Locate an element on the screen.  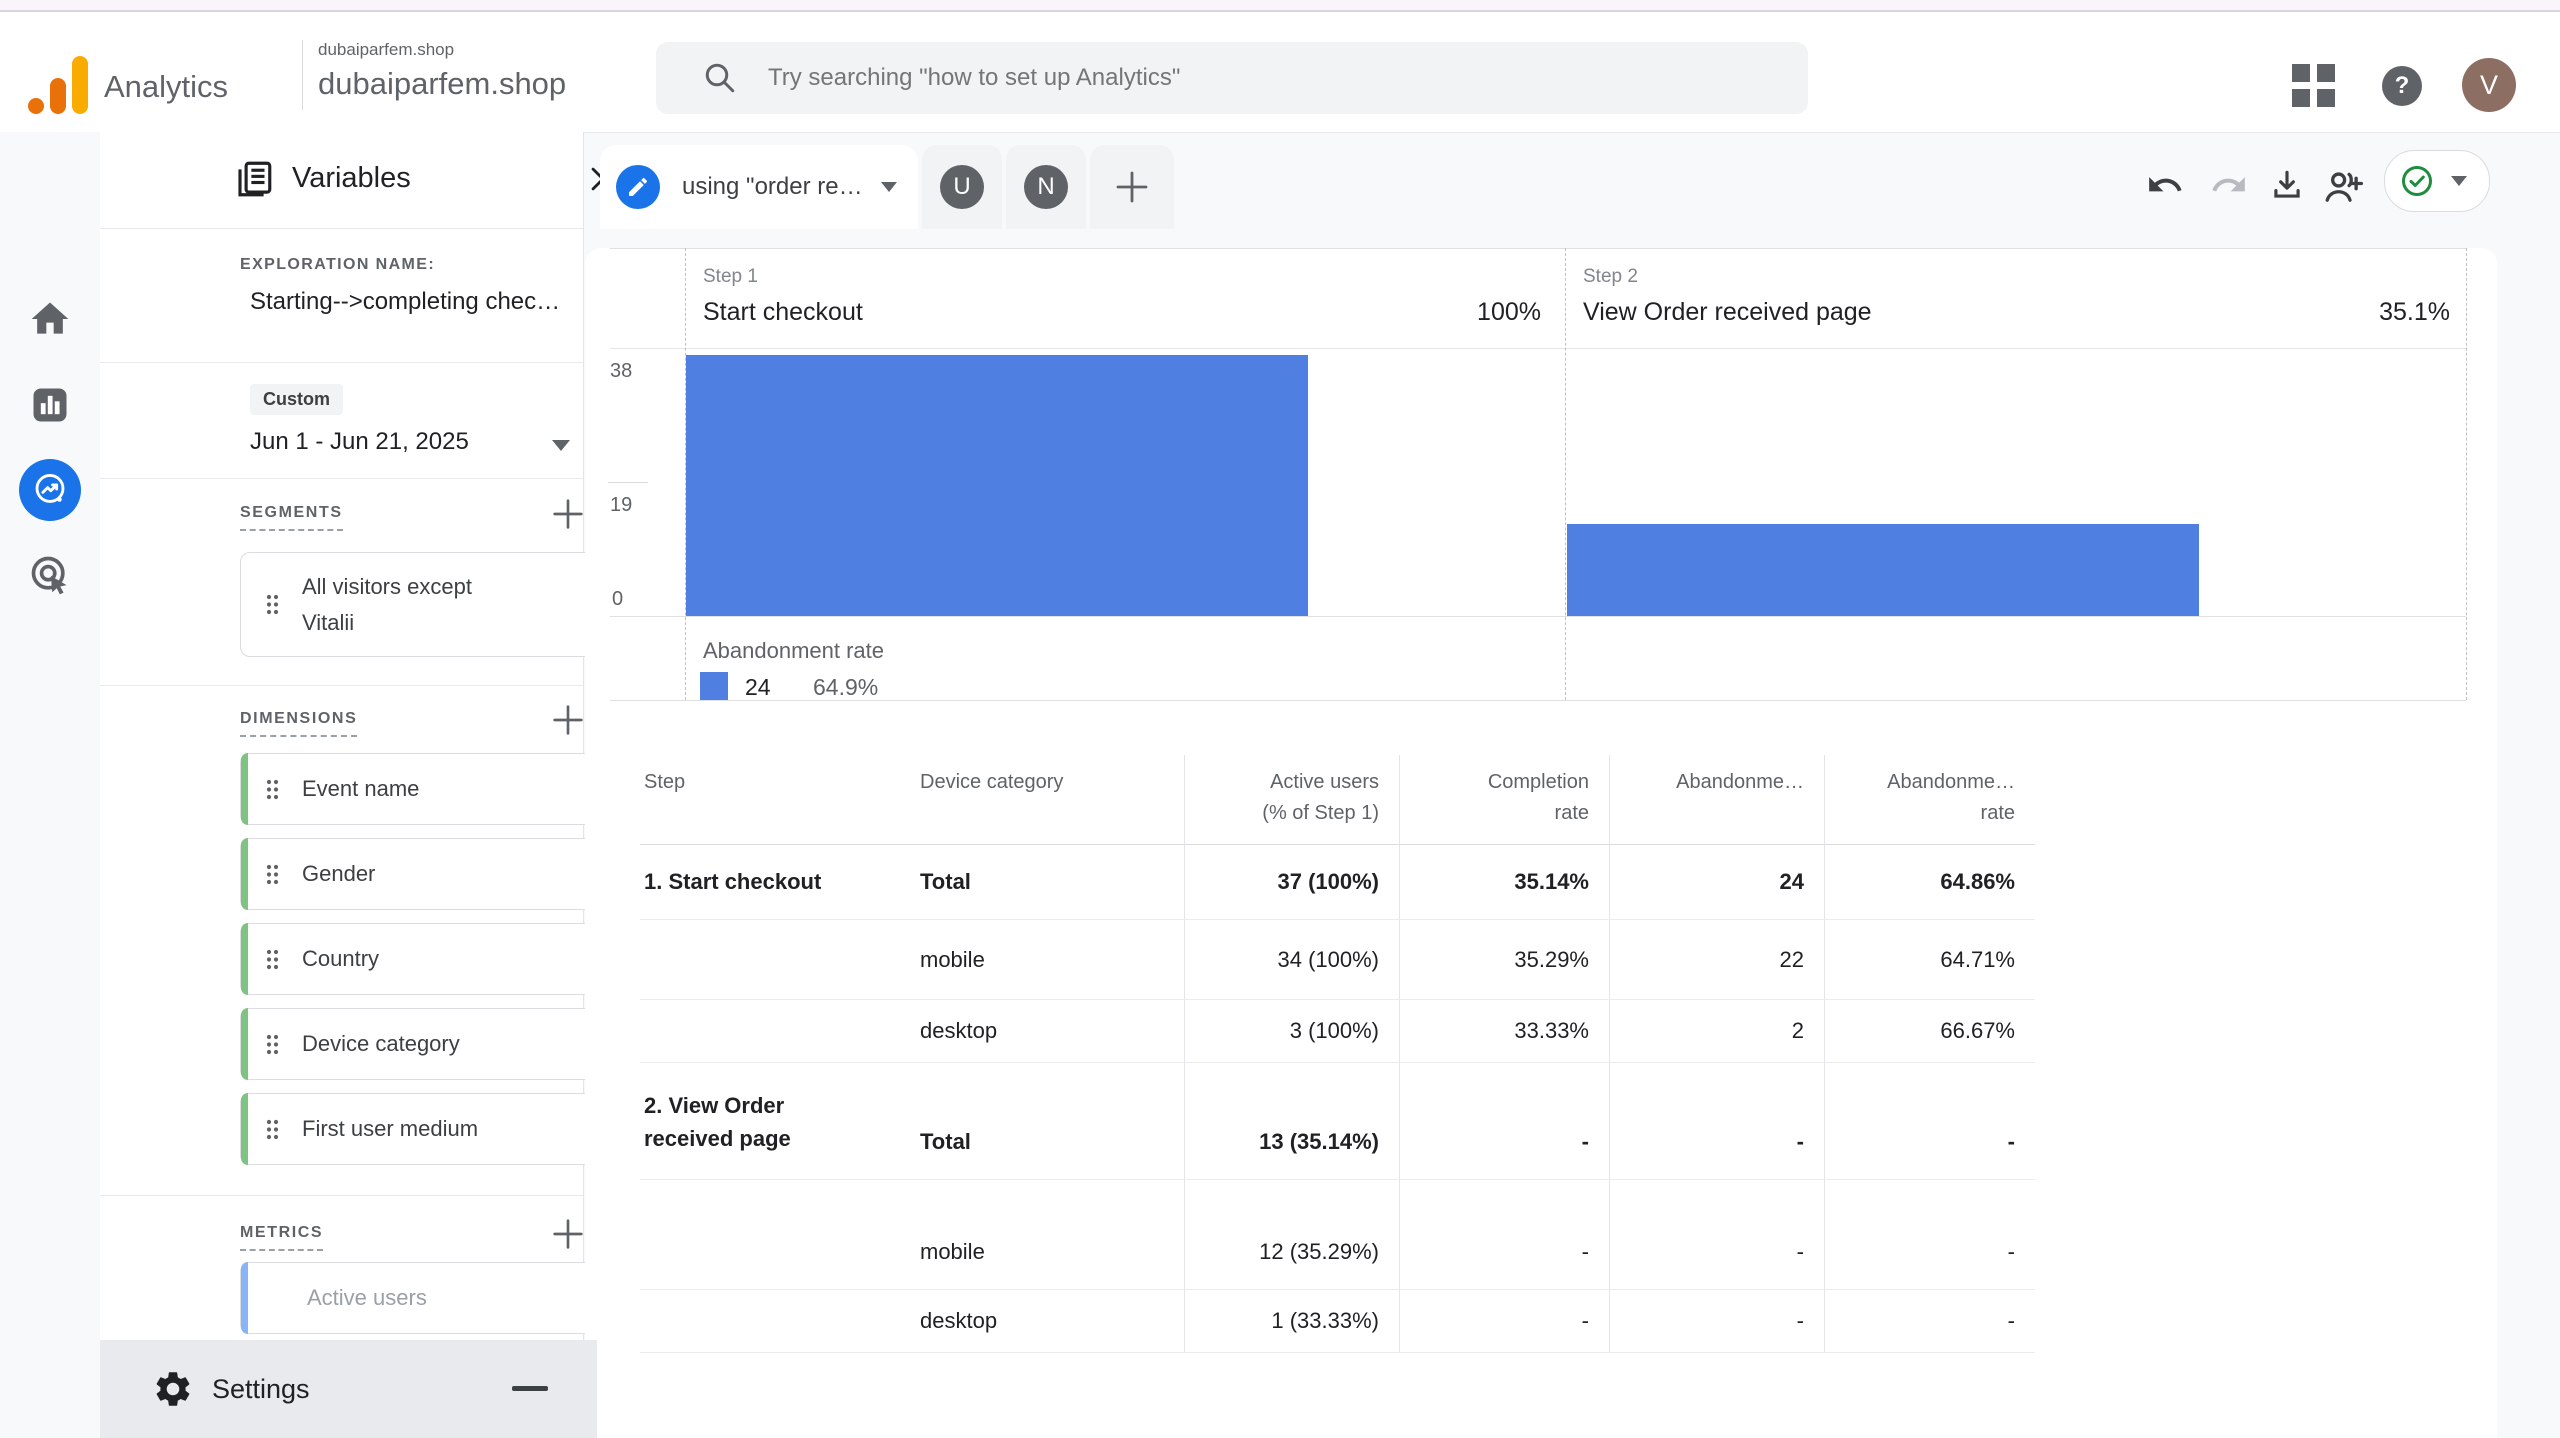
home-icon is located at coordinates (50, 319).